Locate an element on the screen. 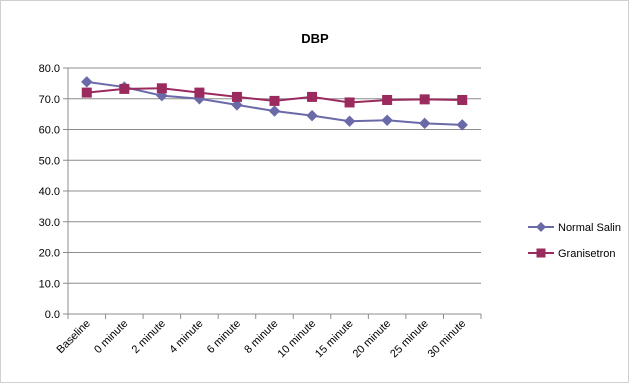 The width and height of the screenshot is (629, 388). y-tick-label: 80.0 is located at coordinates (49, 69).